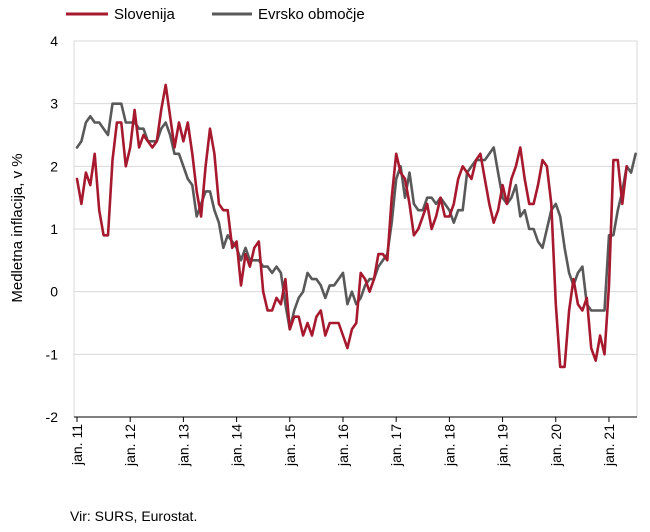 This screenshot has width=650, height=532. I want to click on x-tick-label: jan. 12, so click(130, 445).